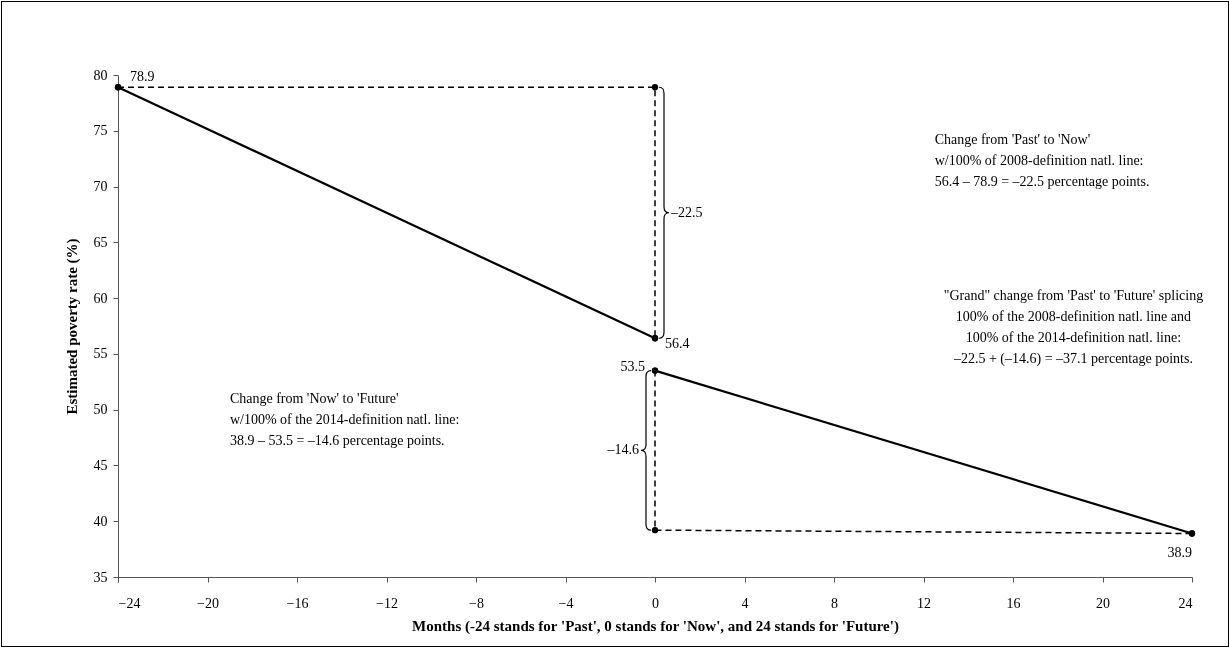  What do you see at coordinates (100, 577) in the screenshot?
I see `y-tick-label: 35` at bounding box center [100, 577].